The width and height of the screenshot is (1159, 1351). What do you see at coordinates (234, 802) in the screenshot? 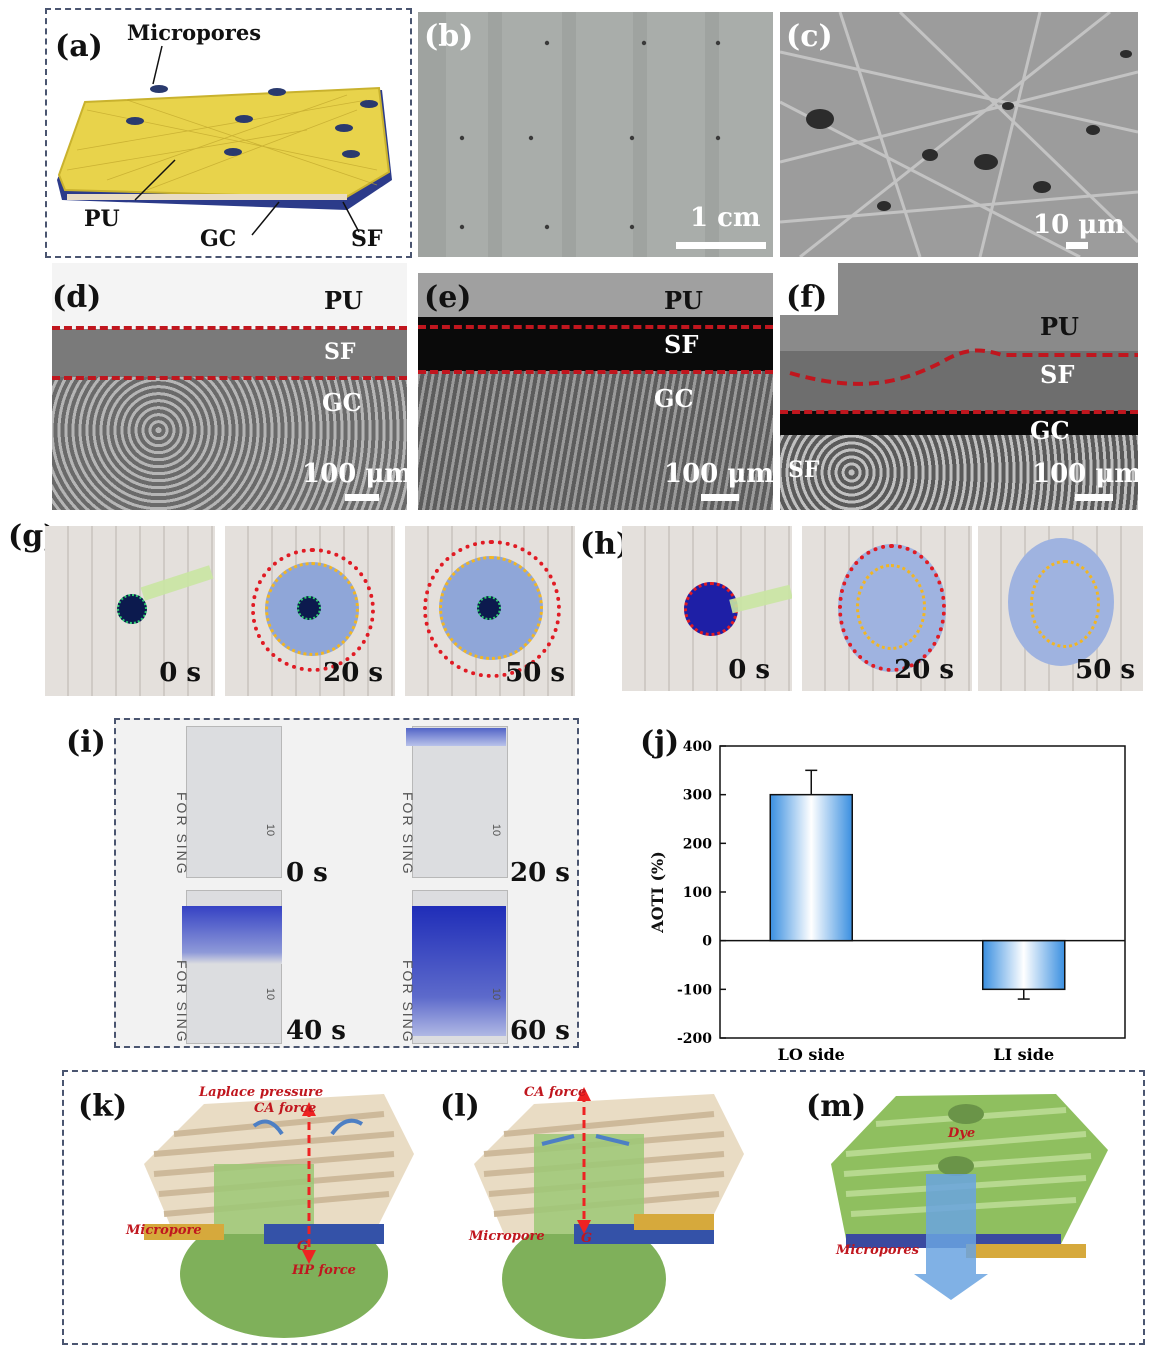
I see `tube-0s` at bounding box center [234, 802].